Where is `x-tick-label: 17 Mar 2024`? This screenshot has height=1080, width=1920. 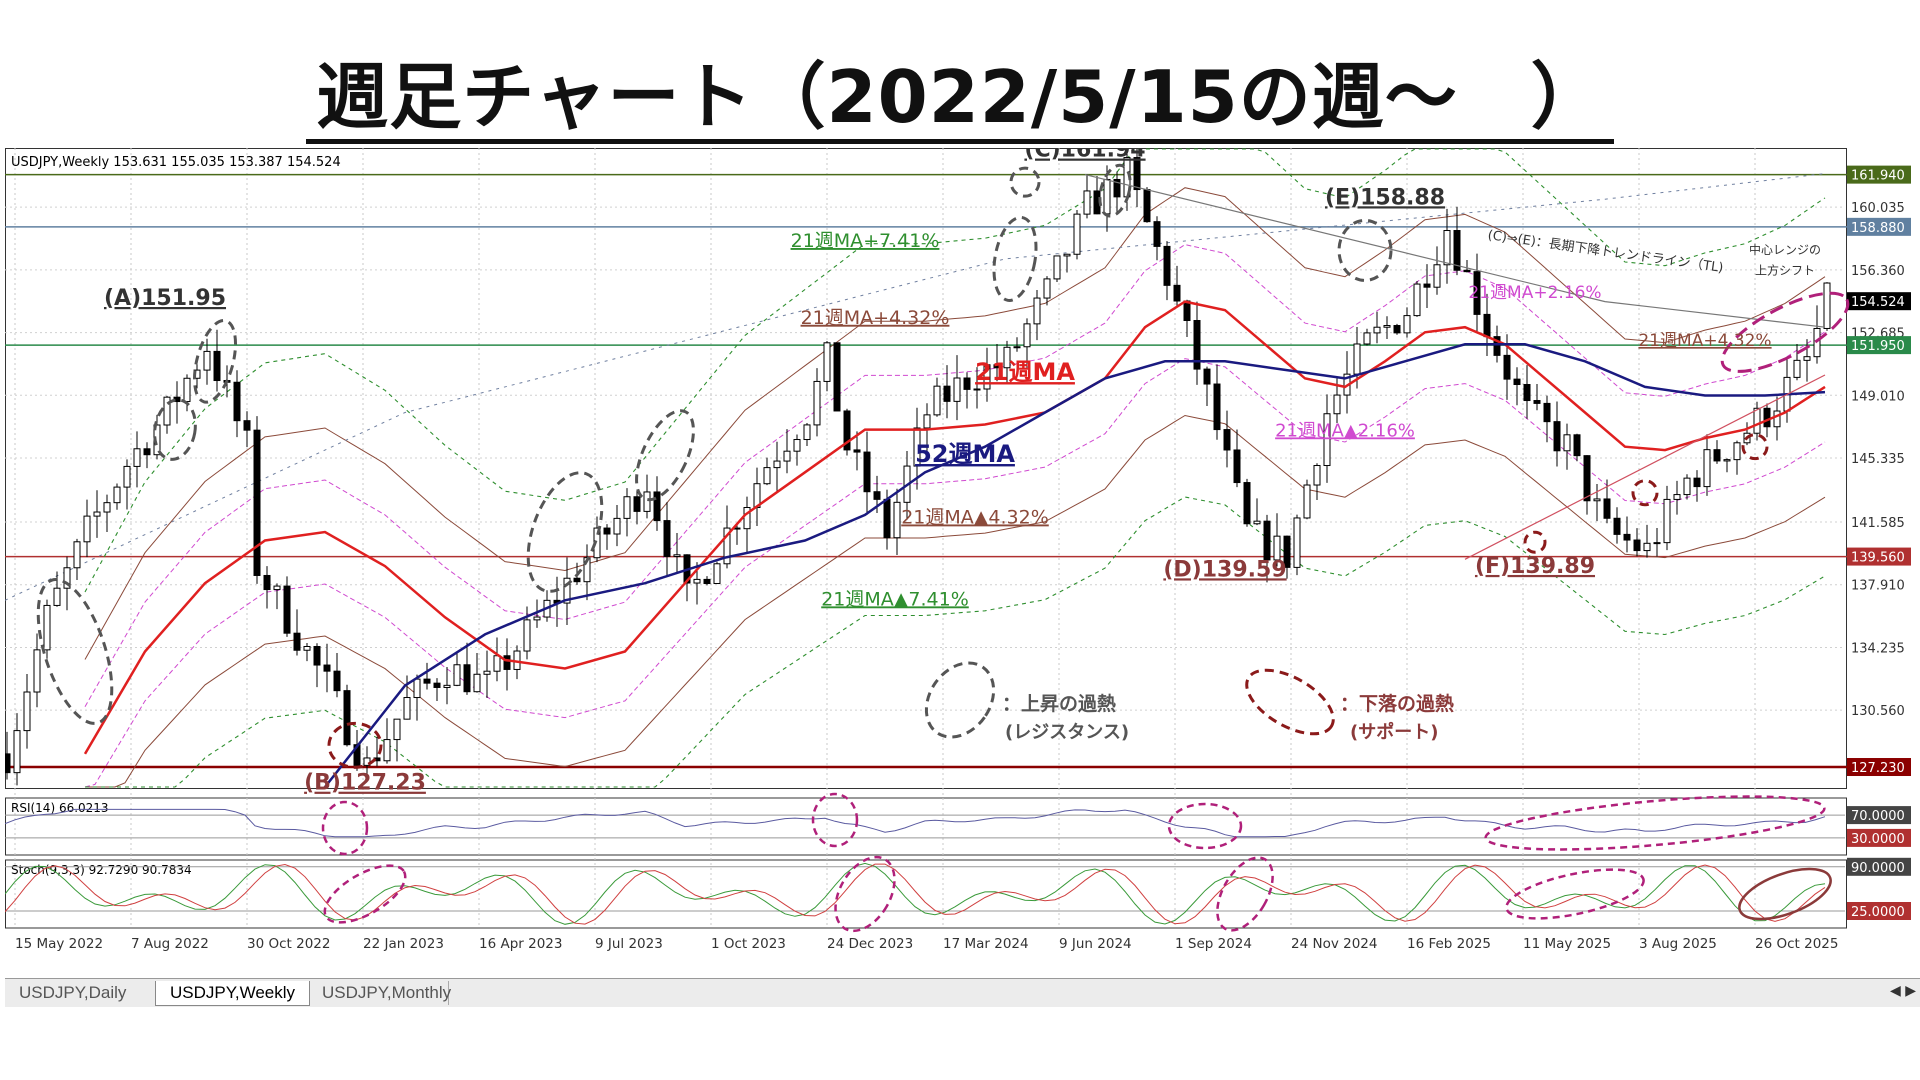 x-tick-label: 17 Mar 2024 is located at coordinates (986, 944).